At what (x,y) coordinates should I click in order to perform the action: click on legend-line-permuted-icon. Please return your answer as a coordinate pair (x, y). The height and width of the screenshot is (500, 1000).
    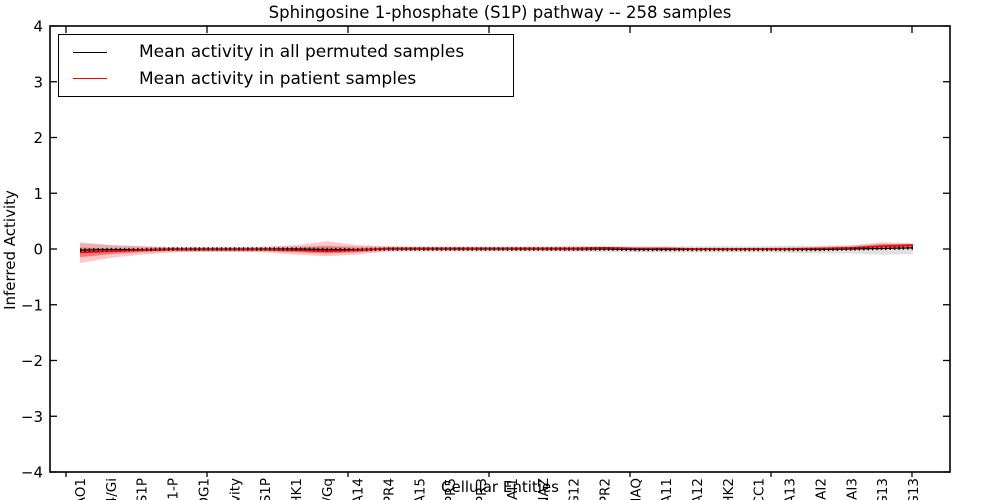
    Looking at the image, I should click on (90, 52).